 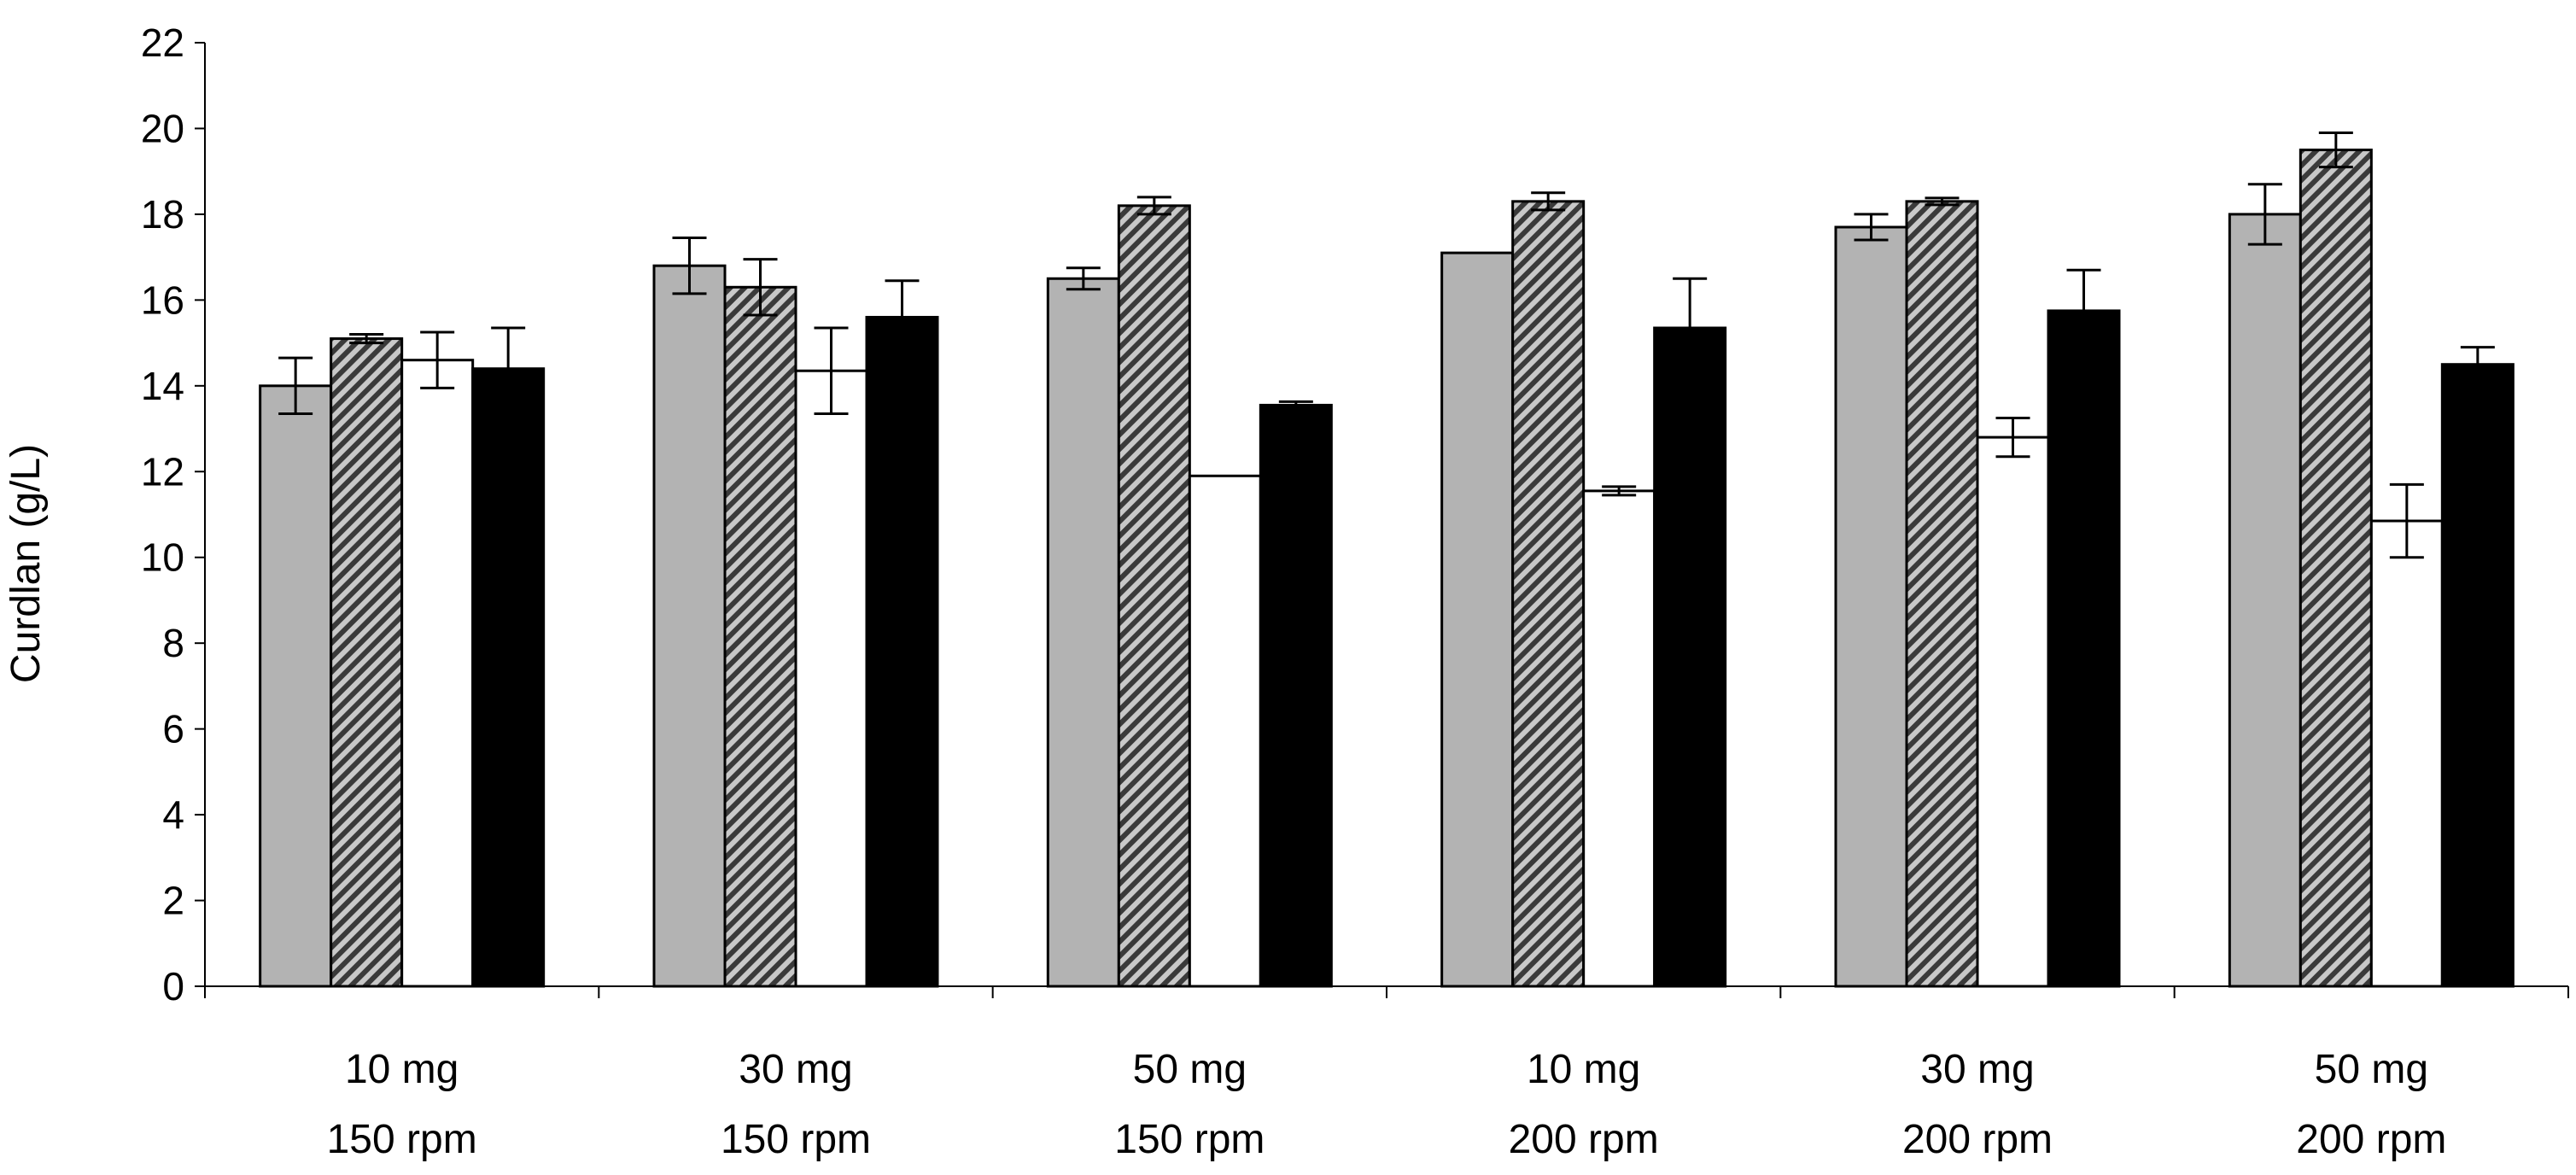 I want to click on y-tick-label: 14, so click(x=162, y=386).